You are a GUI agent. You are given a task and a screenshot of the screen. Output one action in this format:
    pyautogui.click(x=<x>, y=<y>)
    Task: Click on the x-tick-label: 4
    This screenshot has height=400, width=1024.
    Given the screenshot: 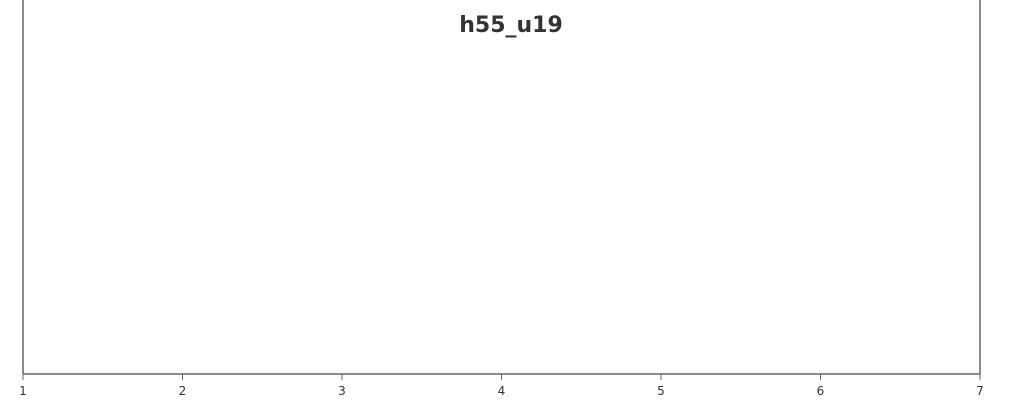 What is the action you would take?
    pyautogui.click(x=502, y=391)
    